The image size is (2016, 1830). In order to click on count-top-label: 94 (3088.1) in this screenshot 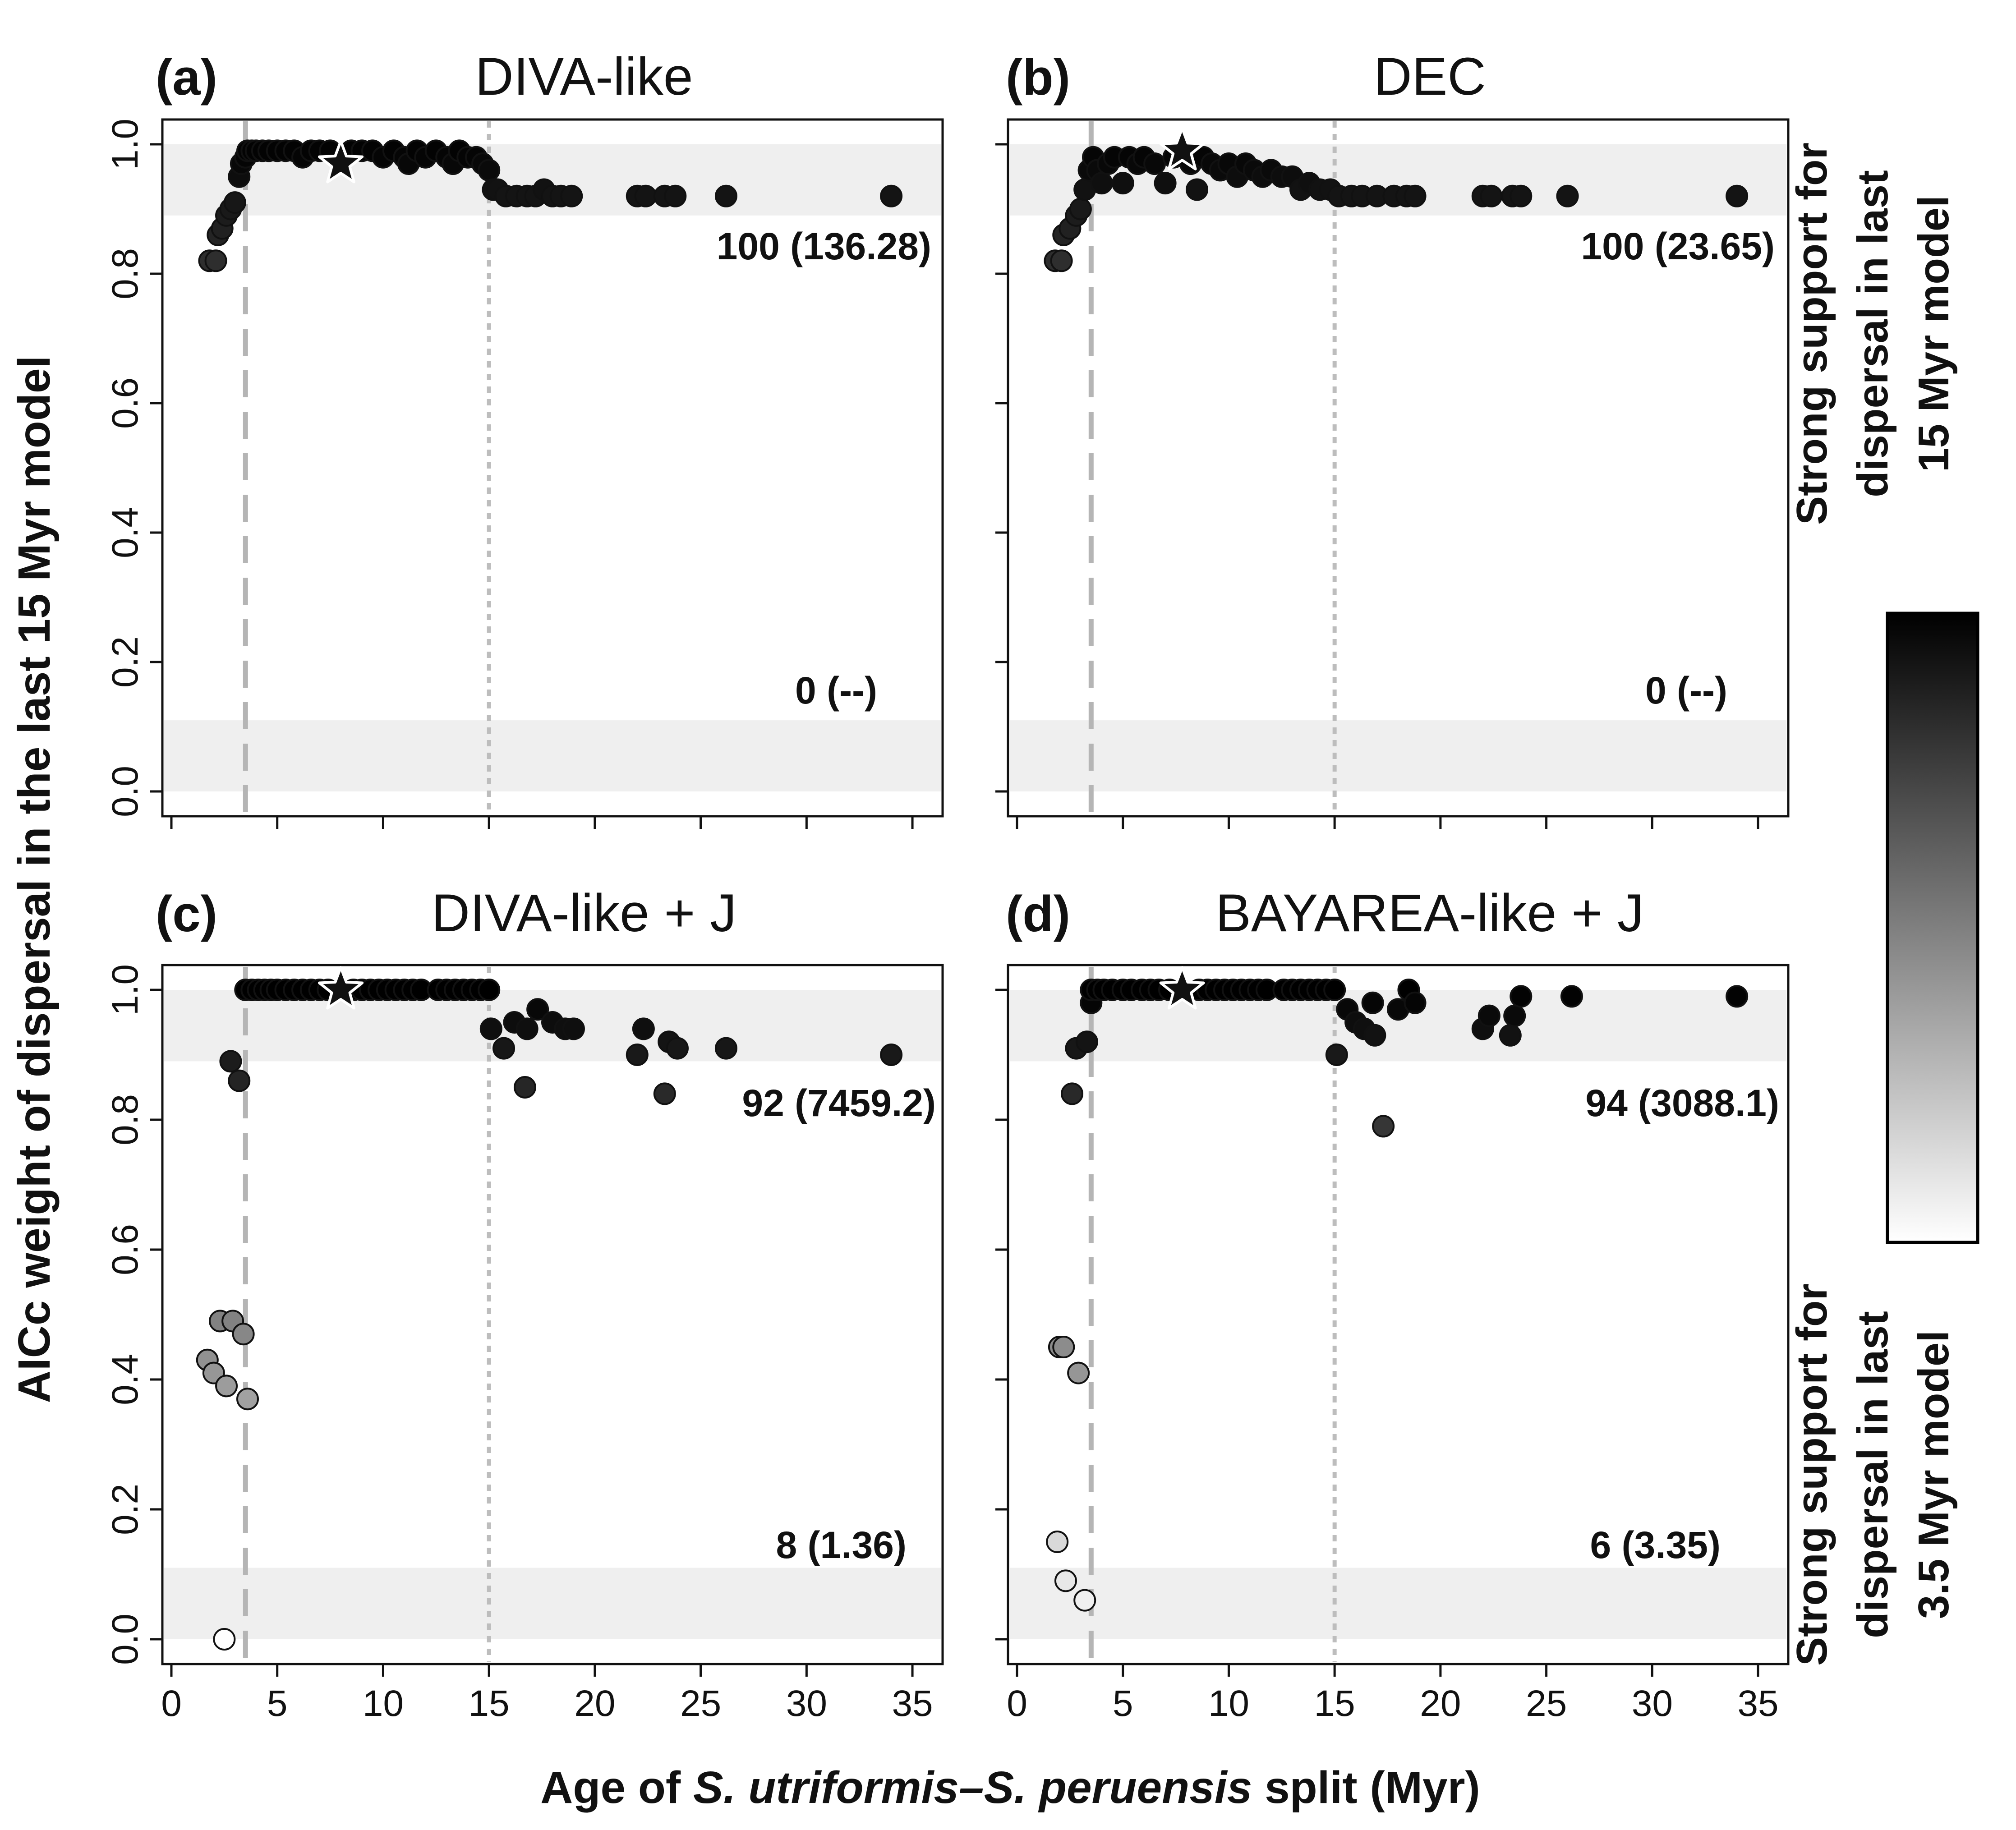, I will do `click(1682, 1103)`.